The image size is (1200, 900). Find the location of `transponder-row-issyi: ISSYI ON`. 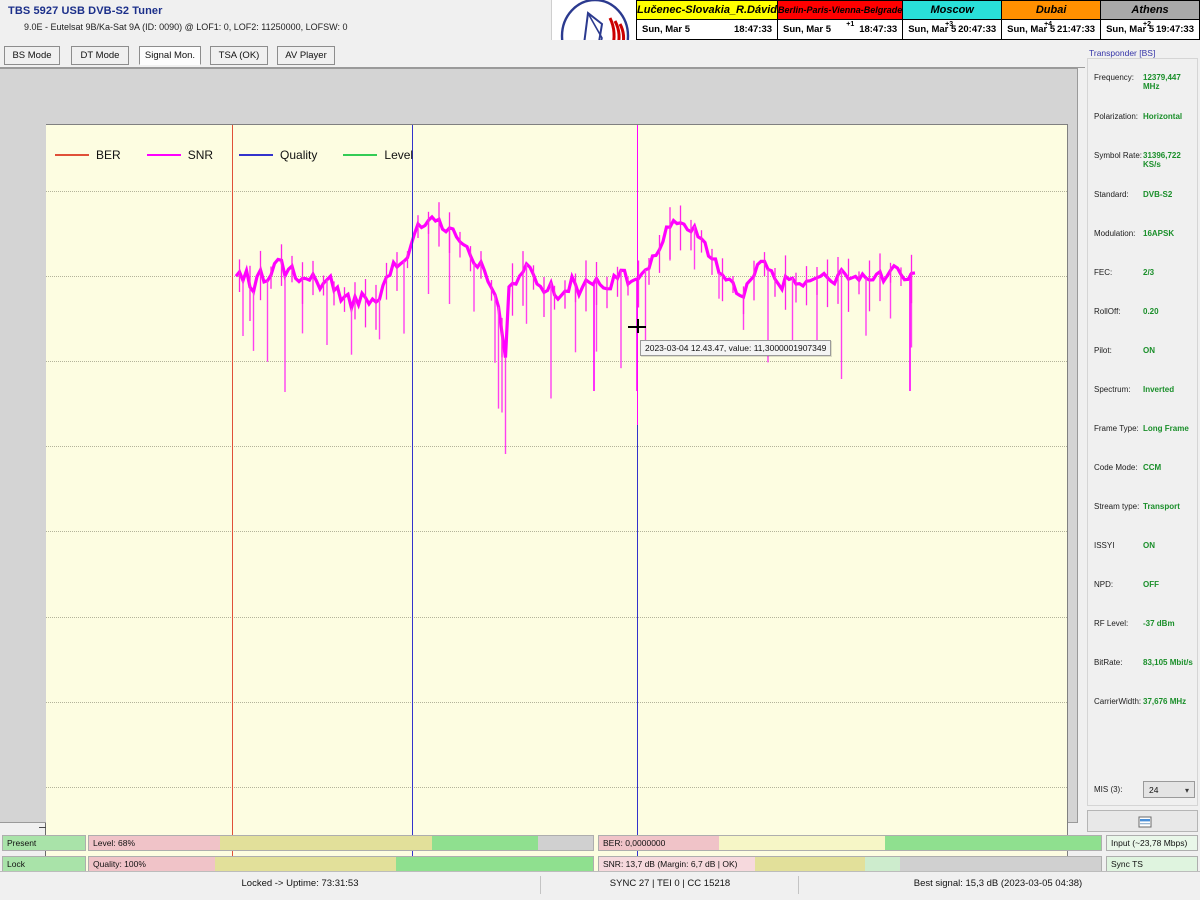

transponder-row-issyi: ISSYI ON is located at coordinates (1143, 551).